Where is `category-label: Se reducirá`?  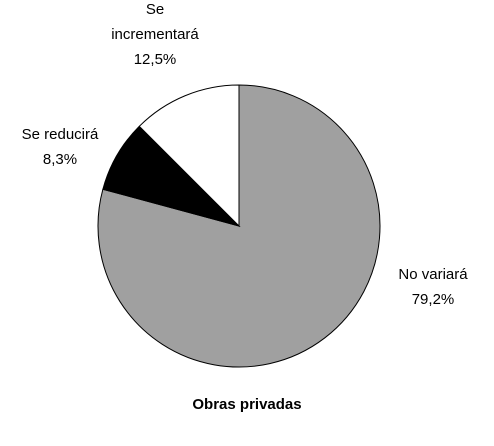 category-label: Se reducirá is located at coordinates (60, 134).